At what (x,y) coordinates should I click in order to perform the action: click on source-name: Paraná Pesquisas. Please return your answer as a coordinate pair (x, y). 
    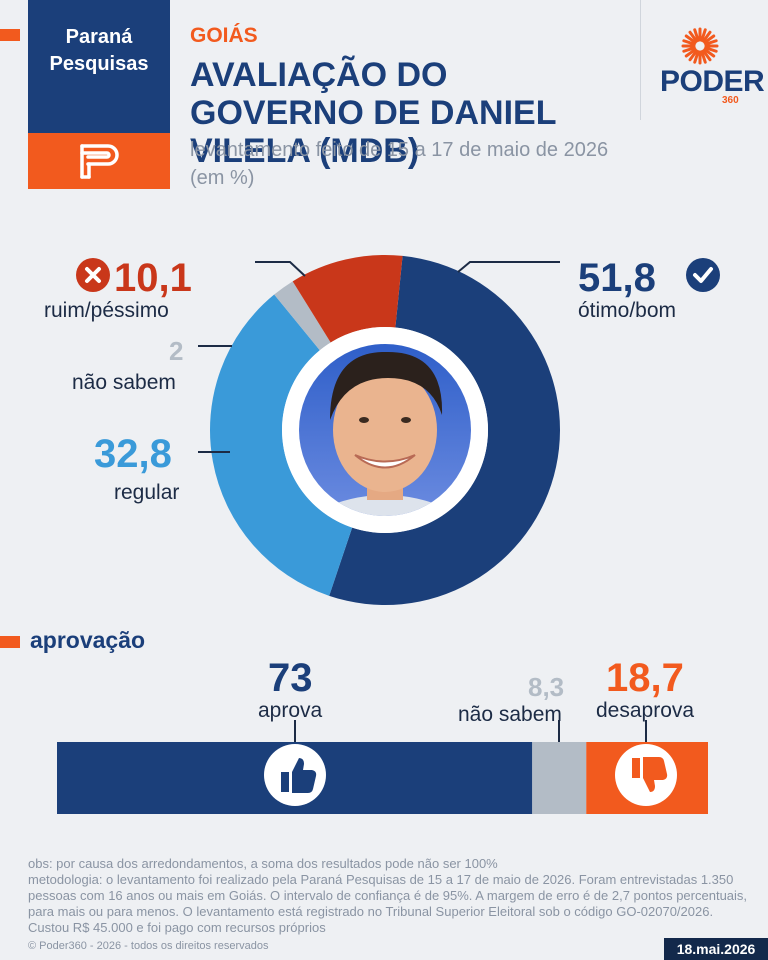
    Looking at the image, I should click on (99, 50).